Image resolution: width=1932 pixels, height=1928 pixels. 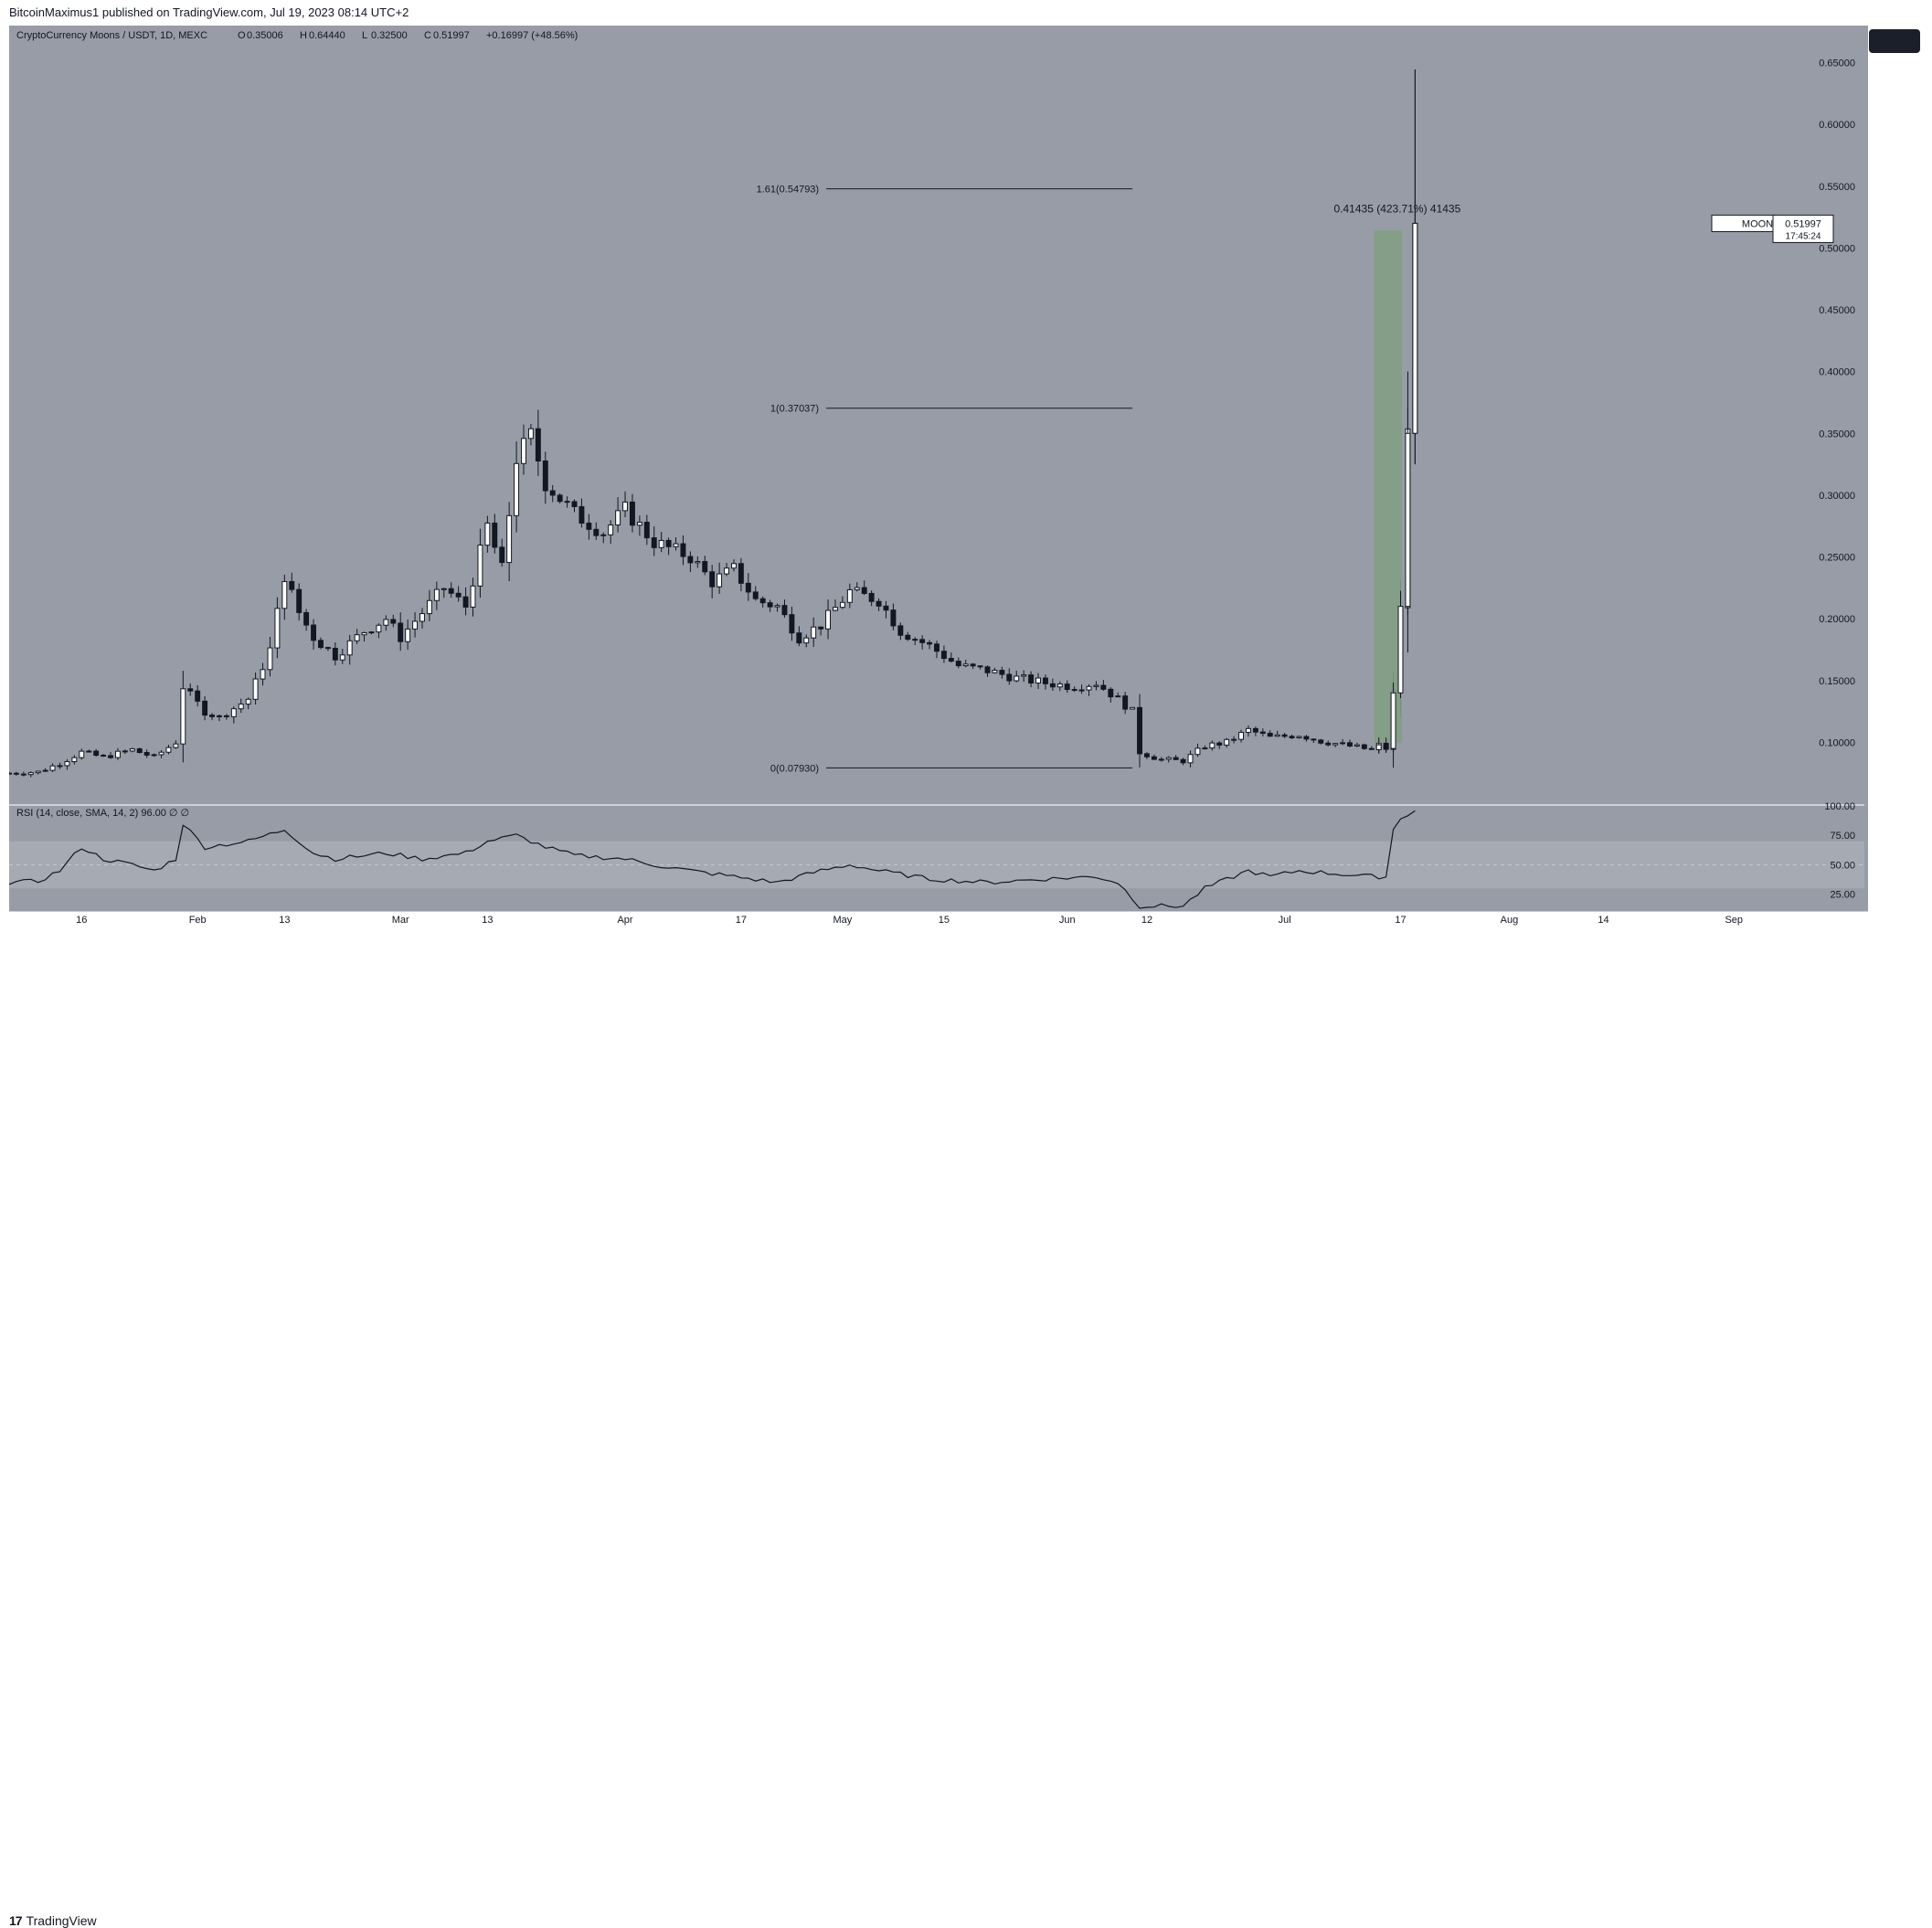 I want to click on tradingview-logo: 17 TradingView, so click(x=53, y=1921).